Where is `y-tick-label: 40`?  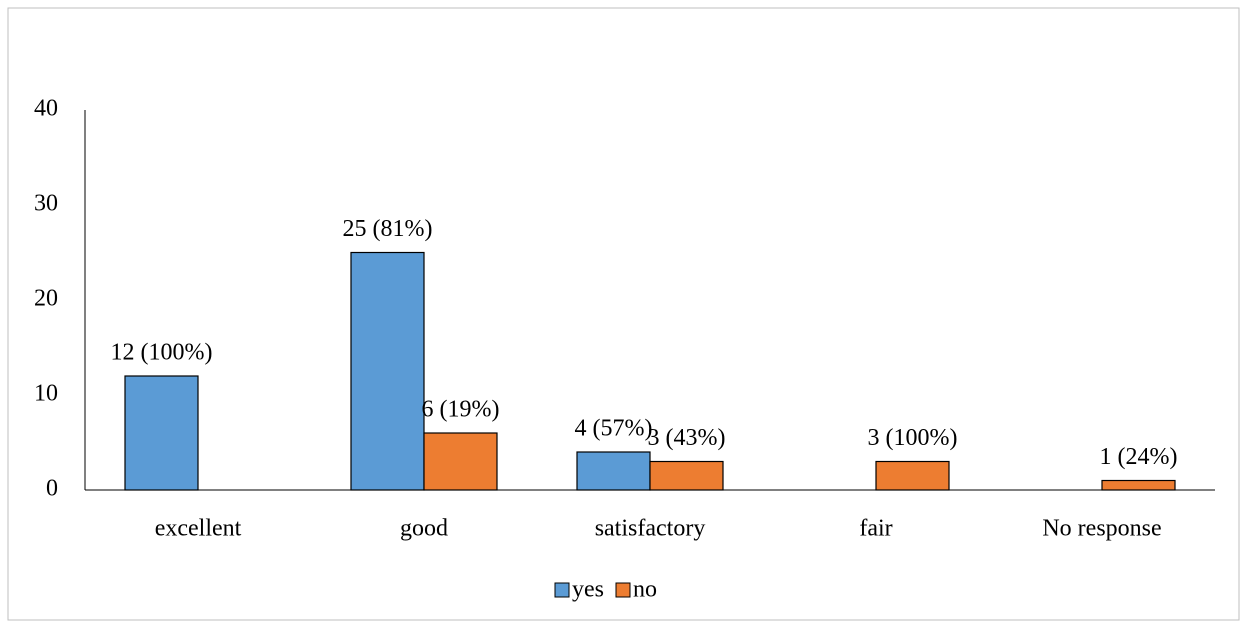 y-tick-label: 40 is located at coordinates (46, 109).